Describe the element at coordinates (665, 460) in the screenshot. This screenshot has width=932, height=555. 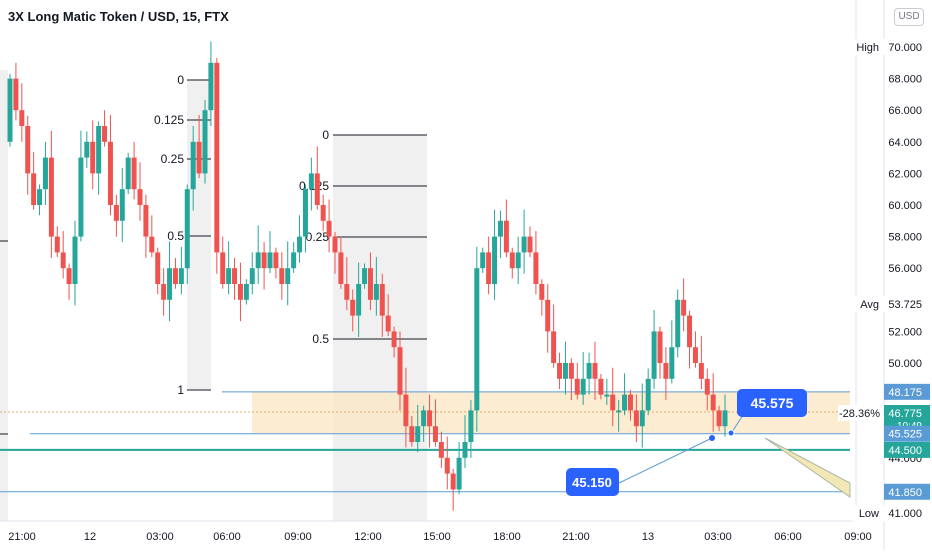
I see `trend-line` at that location.